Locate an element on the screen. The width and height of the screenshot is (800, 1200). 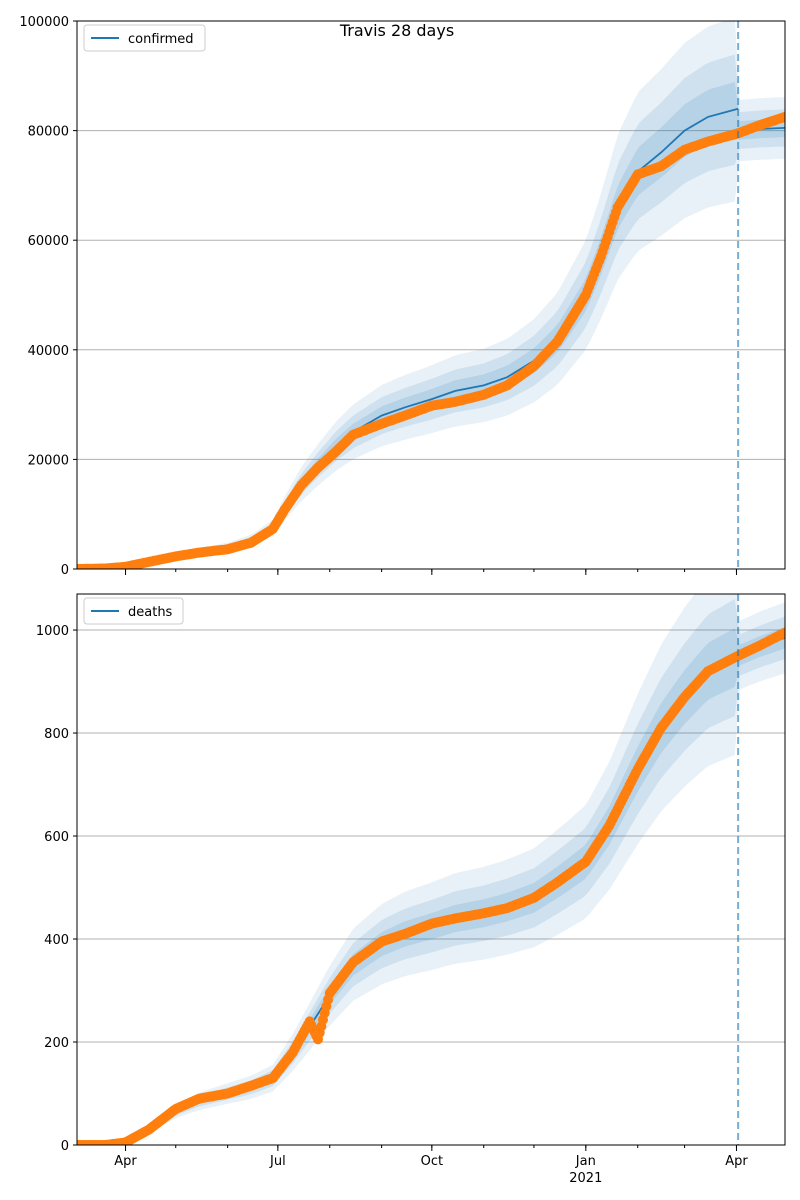
legend: confirmed is located at coordinates (144, 38).